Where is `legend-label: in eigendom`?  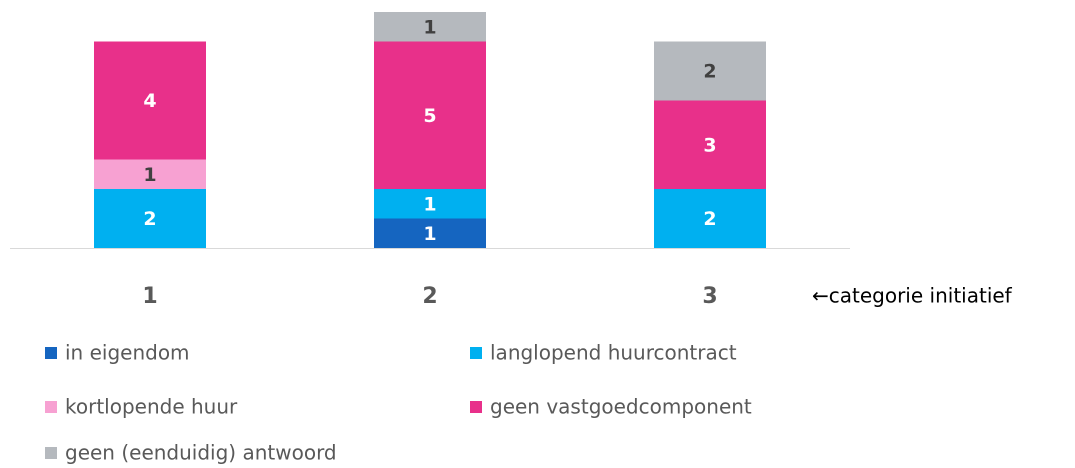 legend-label: in eigendom is located at coordinates (127, 353).